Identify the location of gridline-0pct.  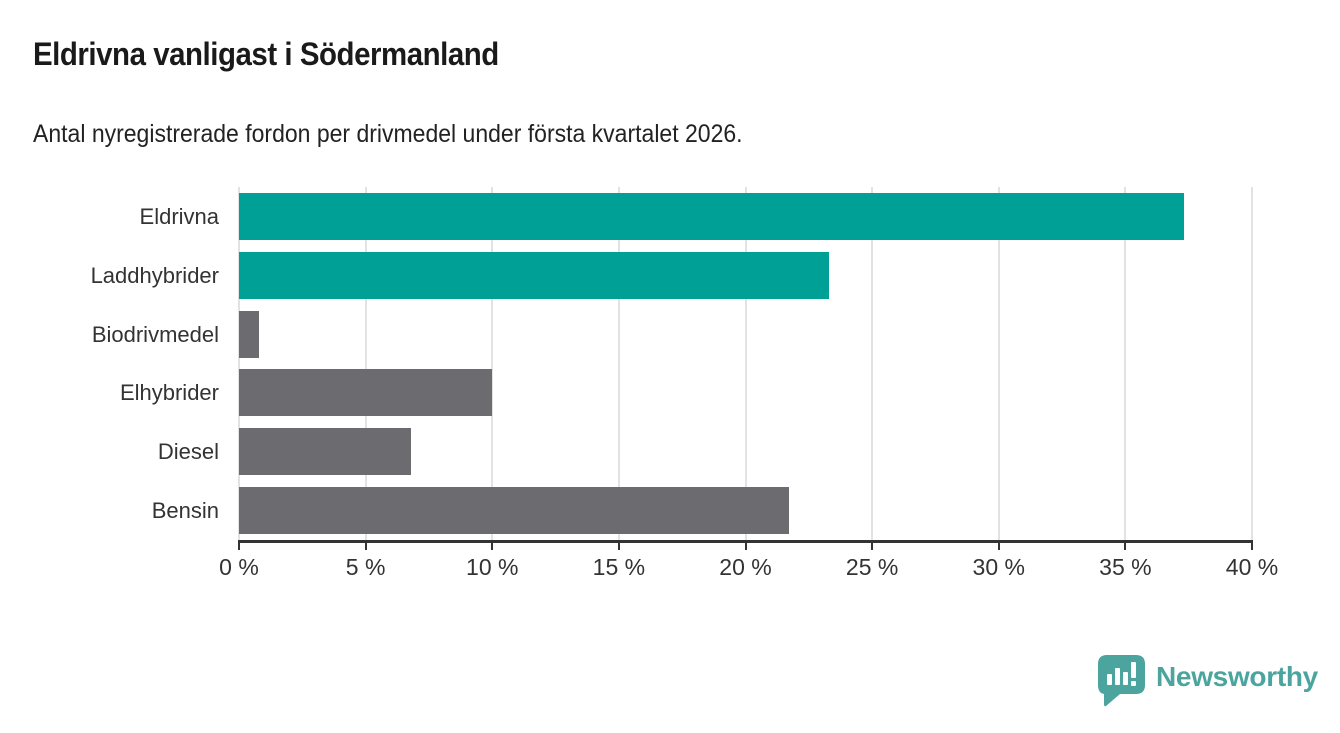
(239, 363).